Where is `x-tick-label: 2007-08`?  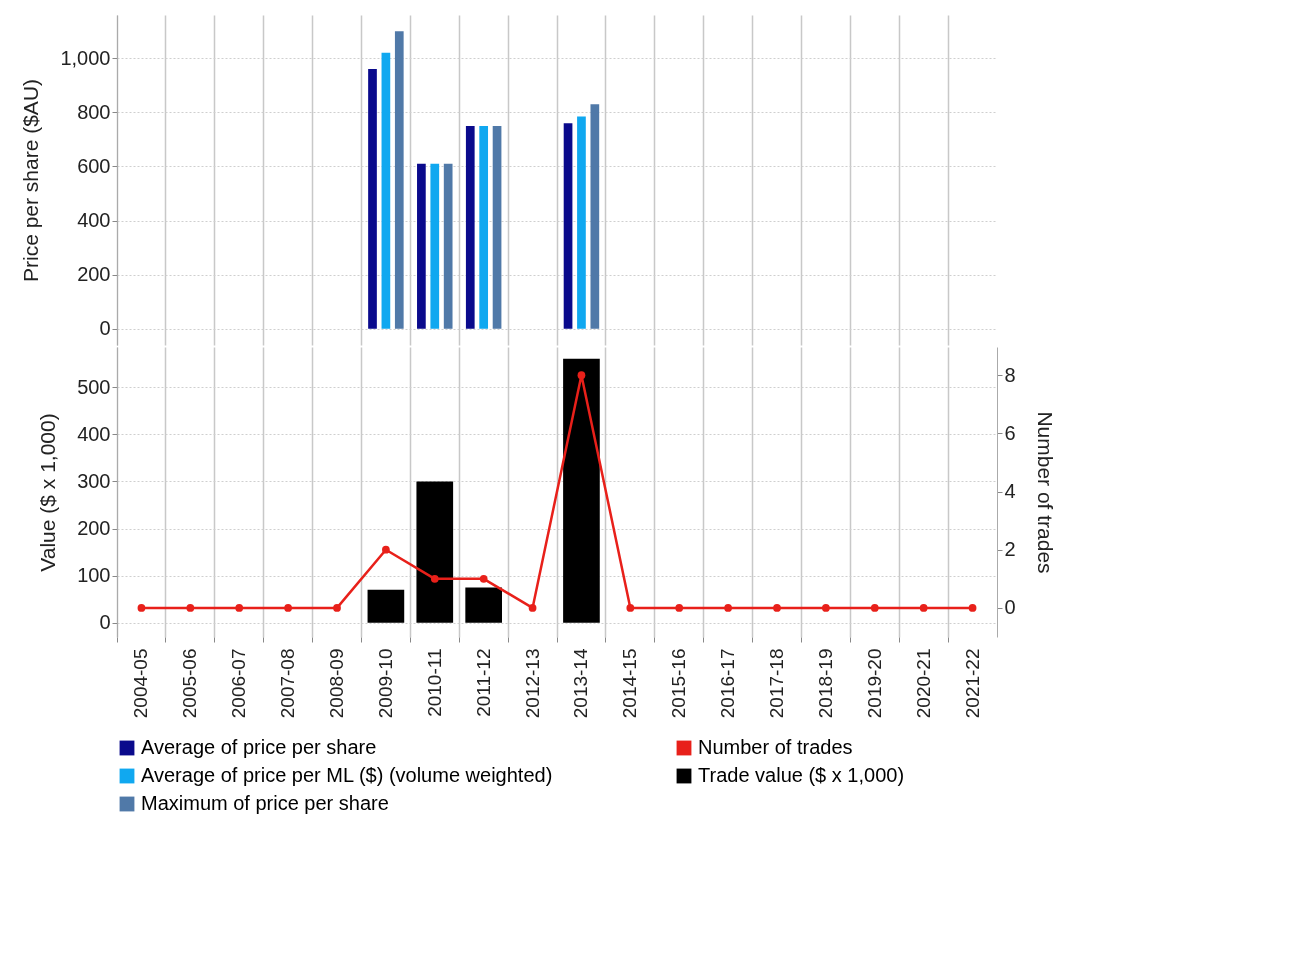 x-tick-label: 2007-08 is located at coordinates (288, 683).